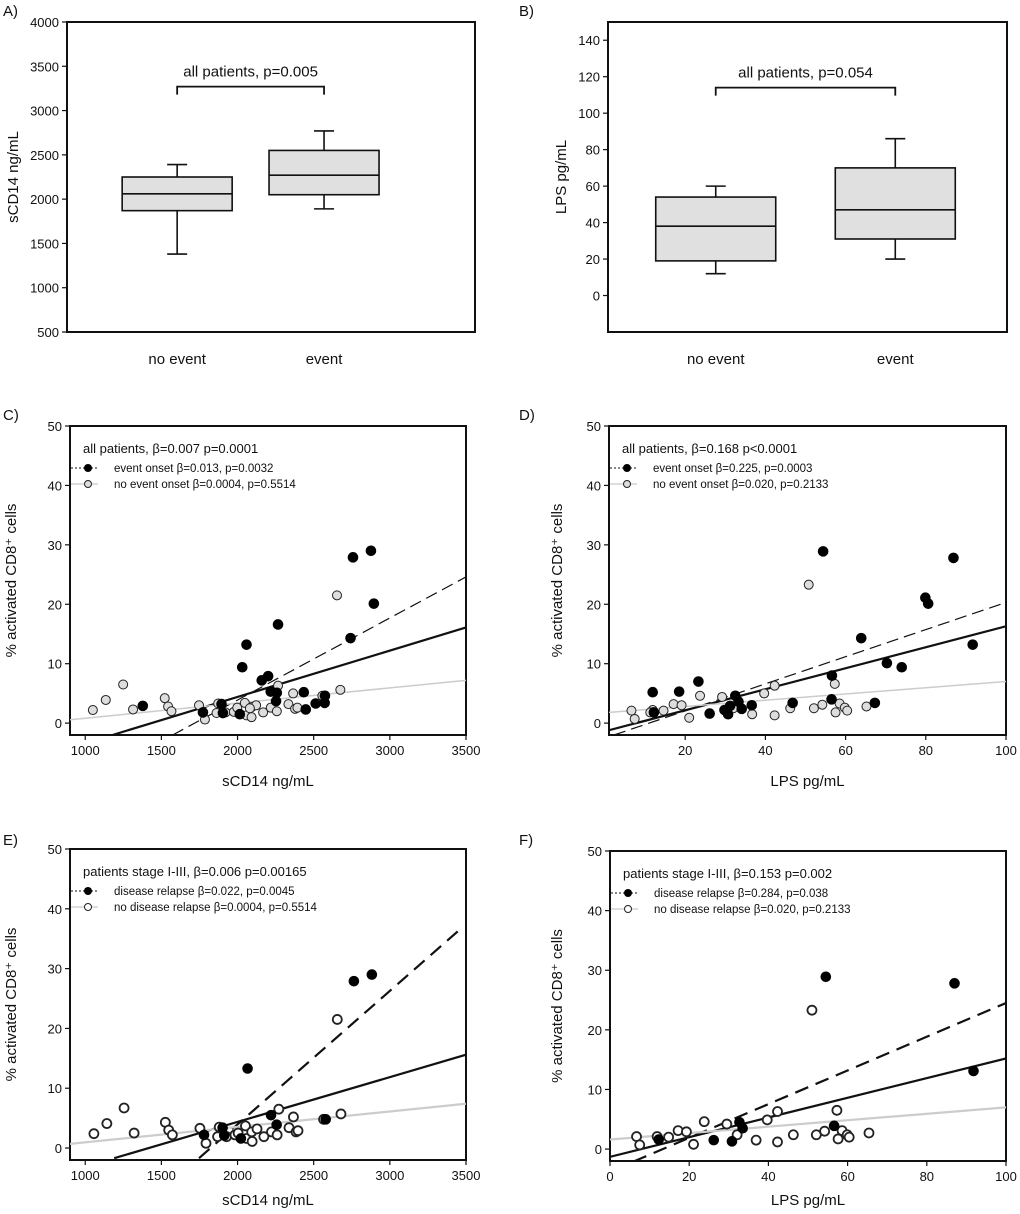 This screenshot has width=1020, height=1214. What do you see at coordinates (740, 485) in the screenshot?
I see `legend-entry-open: no event onset β=0.020, p=0.2133` at bounding box center [740, 485].